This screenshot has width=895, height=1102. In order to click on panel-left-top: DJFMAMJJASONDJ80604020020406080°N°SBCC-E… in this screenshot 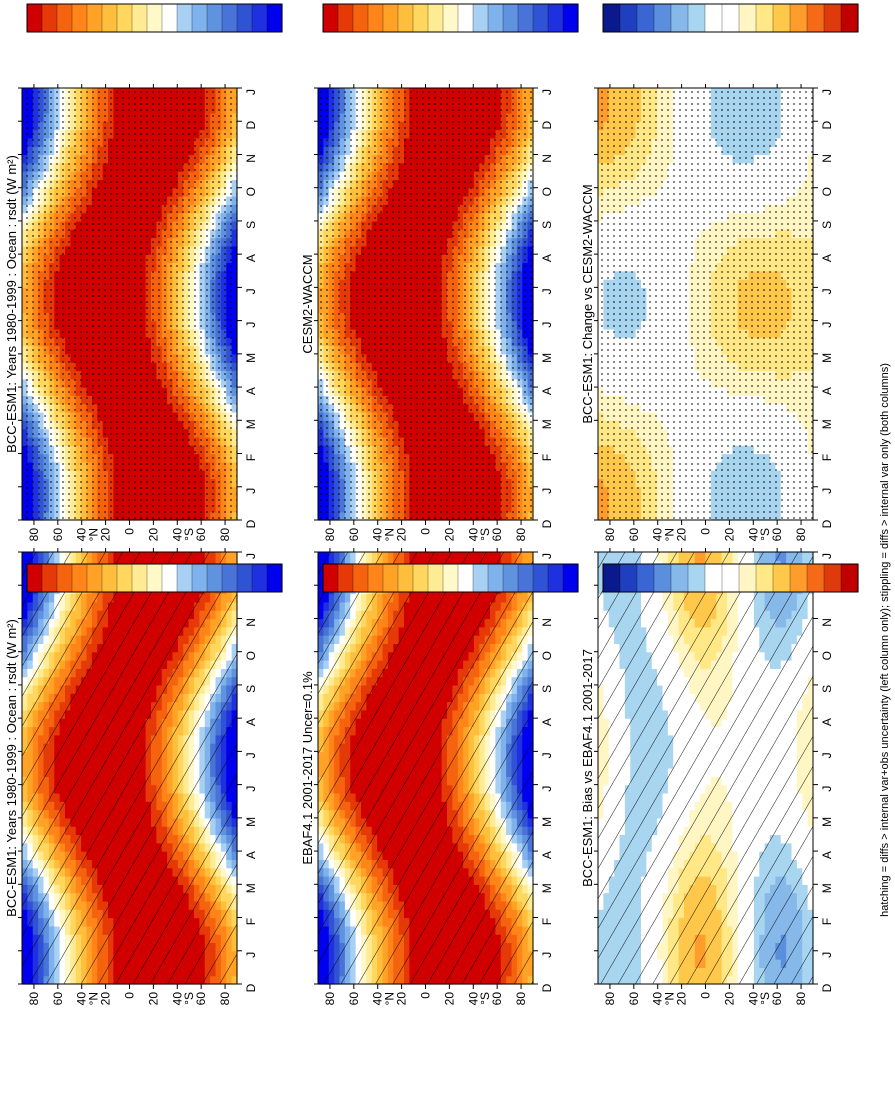, I will do `click(141, 777)`.